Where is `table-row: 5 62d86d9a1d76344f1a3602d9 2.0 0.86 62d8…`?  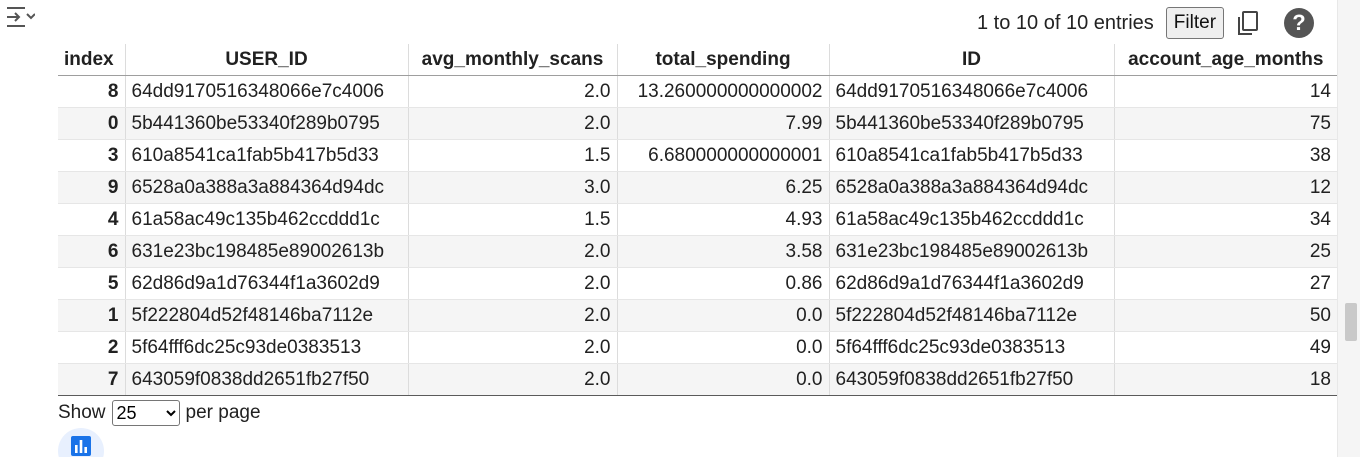 table-row: 5 62d86d9a1d76344f1a3602d9 2.0 0.86 62d8… is located at coordinates (697, 283).